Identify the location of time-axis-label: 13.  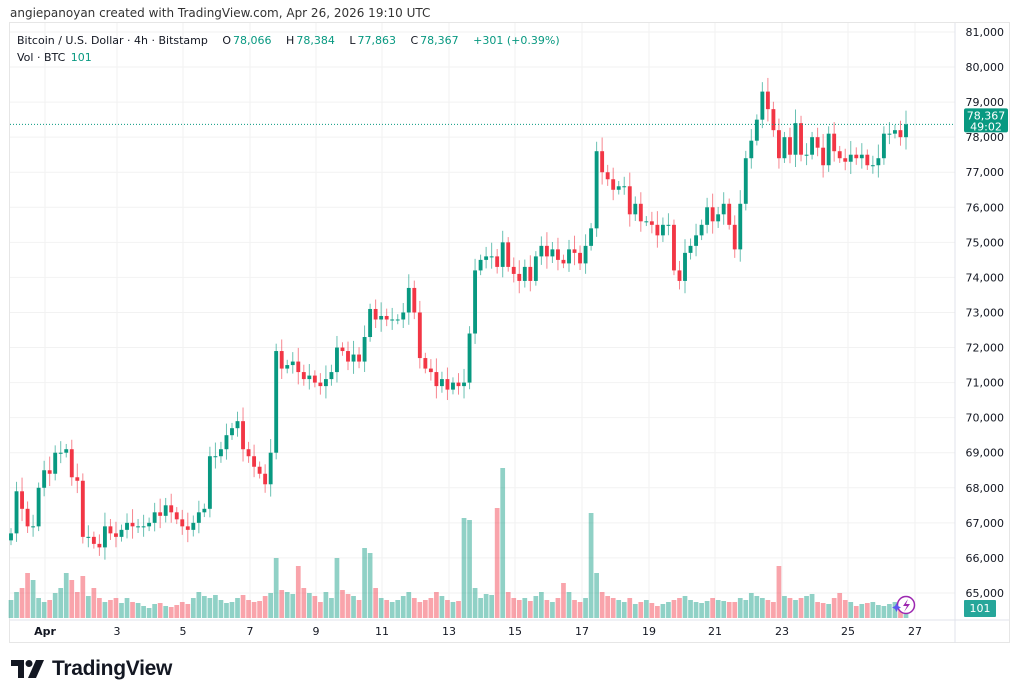
(449, 631).